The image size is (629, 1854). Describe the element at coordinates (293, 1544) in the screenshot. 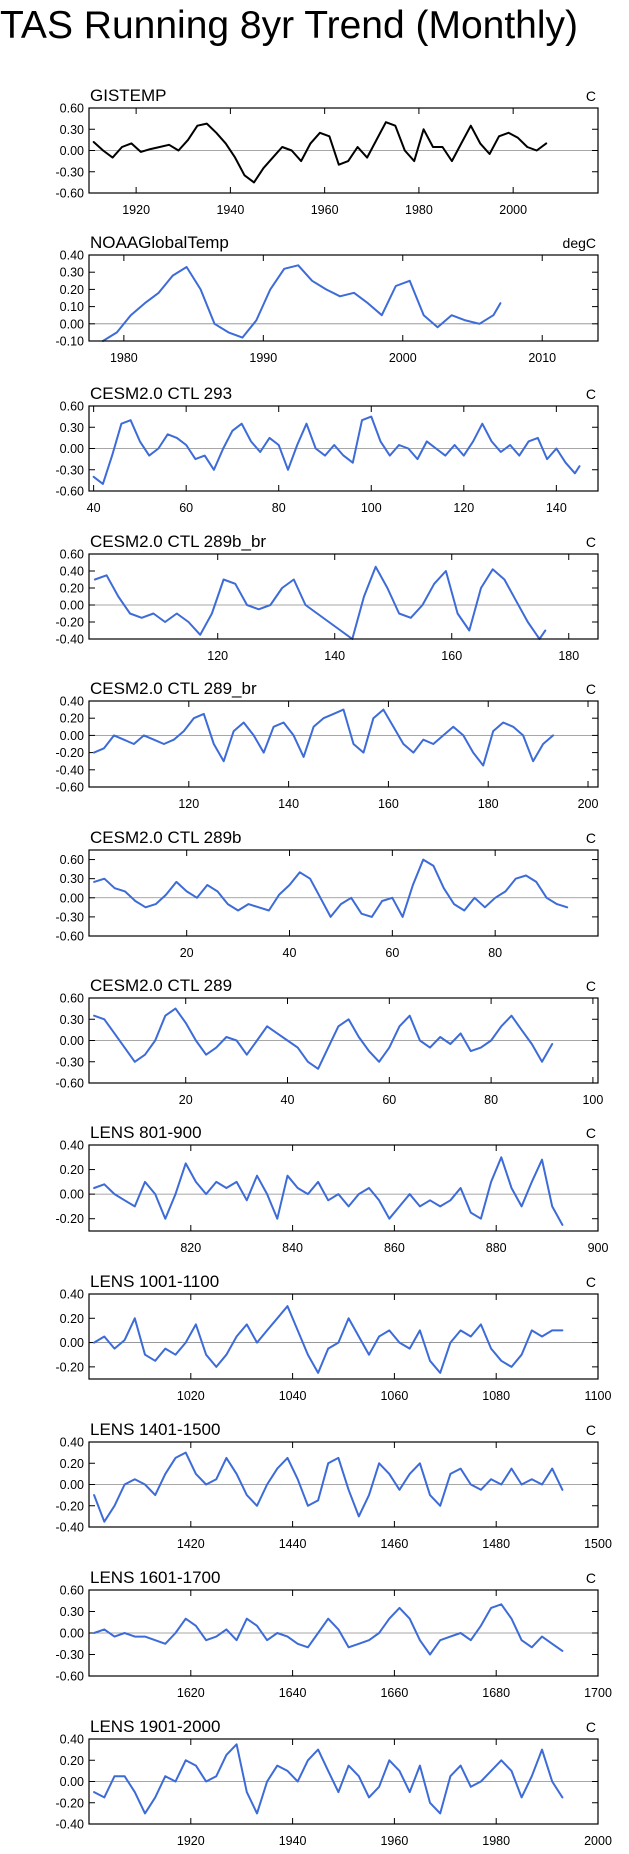

I see `x-tick-label: 1440` at that location.